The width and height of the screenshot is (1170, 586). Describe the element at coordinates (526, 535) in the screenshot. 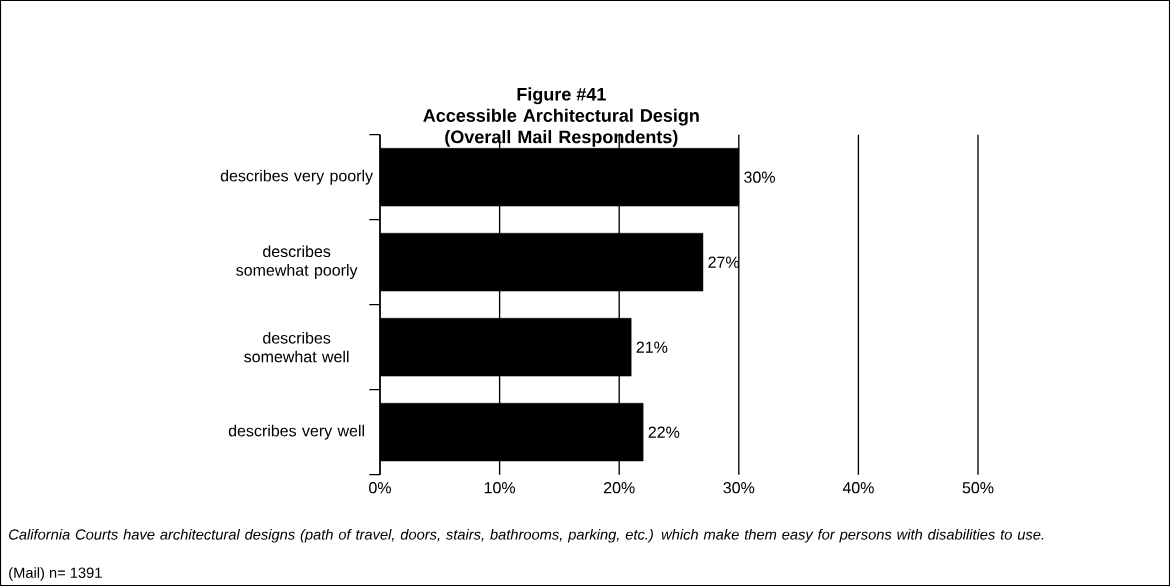

I see `text: California Courts have architectural designs (path of travel, doors, stairs, bathrooms, parking, etc.) which make them easy for persons with disabilities to use.` at that location.